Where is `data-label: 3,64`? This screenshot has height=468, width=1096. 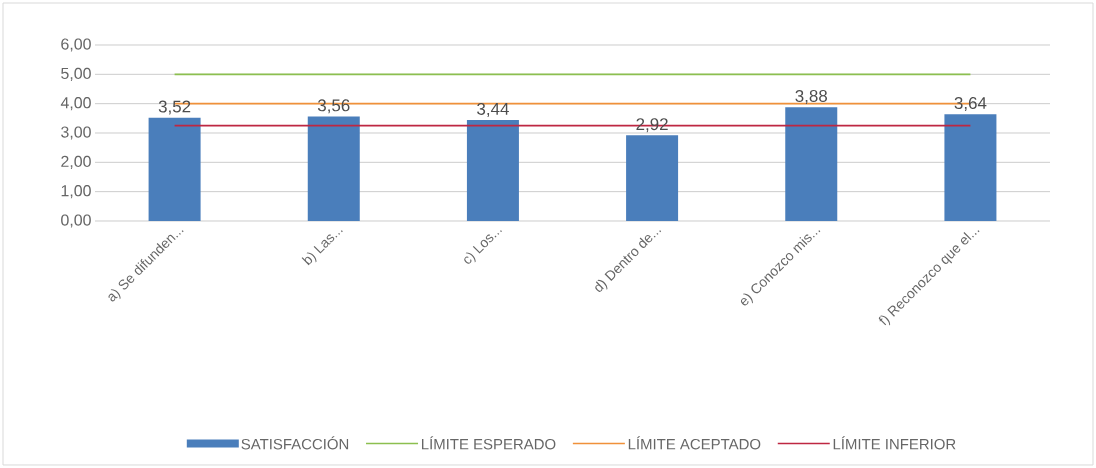 data-label: 3,64 is located at coordinates (970, 104).